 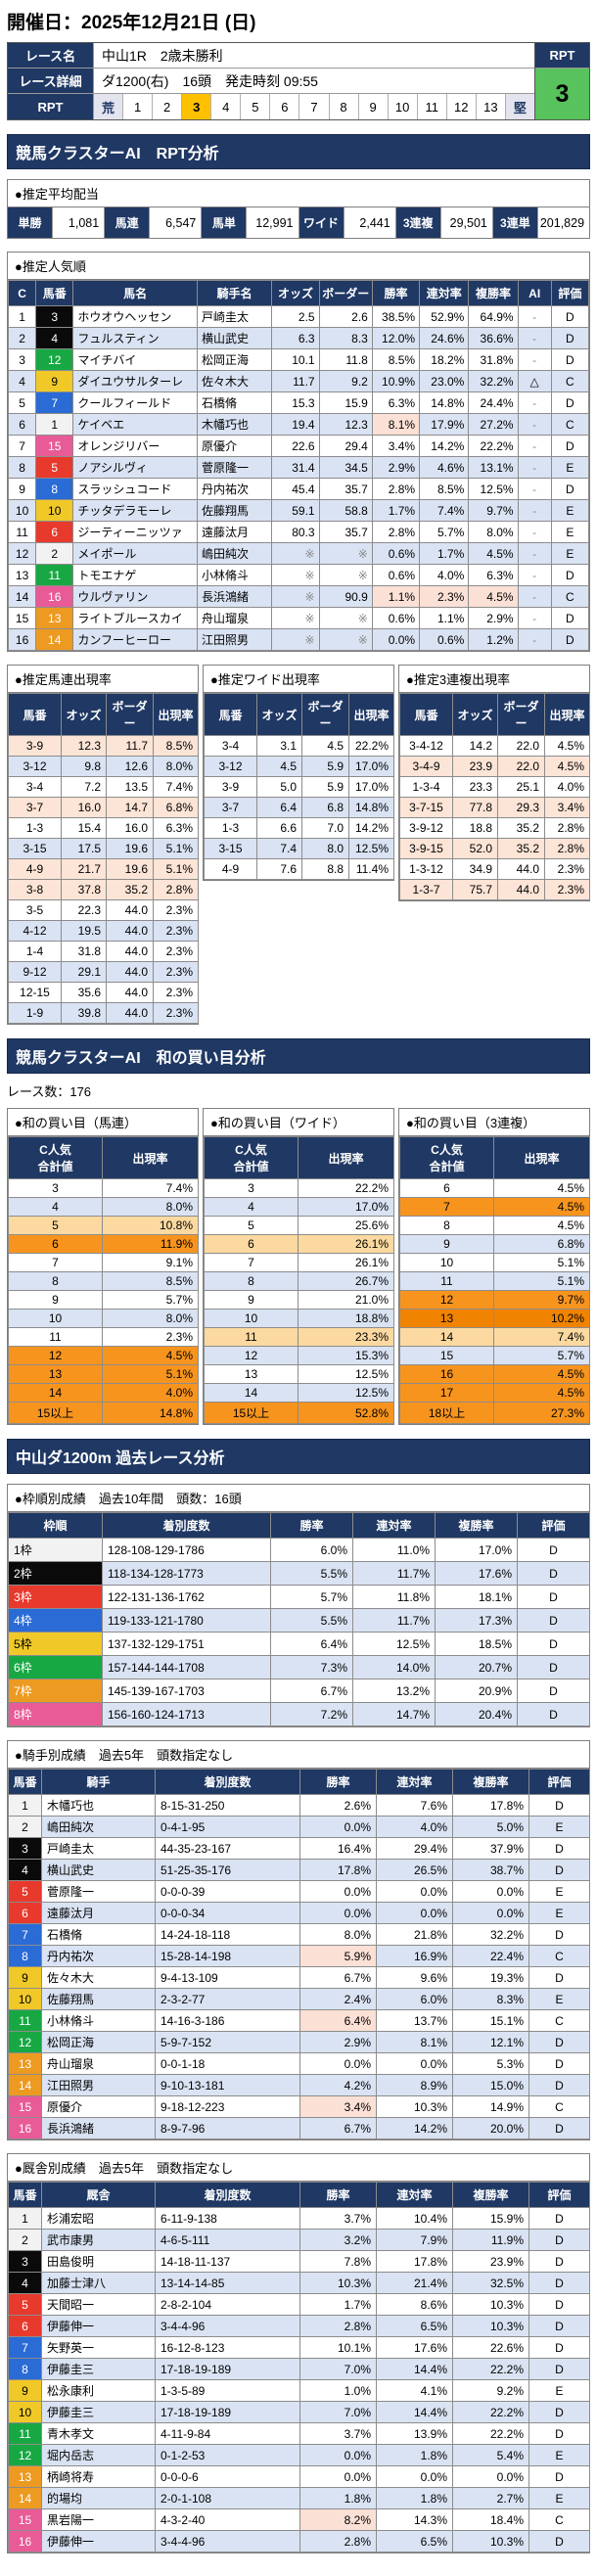 I want to click on finish-counts: 137-132-129-1751, so click(x=186, y=1644).